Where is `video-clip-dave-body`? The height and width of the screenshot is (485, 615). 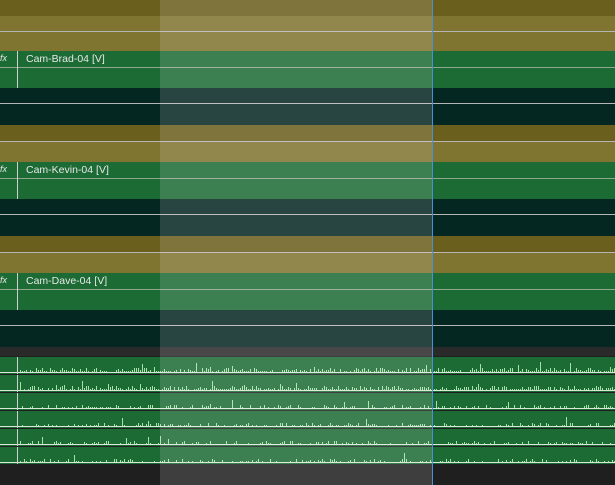 video-clip-dave-body is located at coordinates (307, 300).